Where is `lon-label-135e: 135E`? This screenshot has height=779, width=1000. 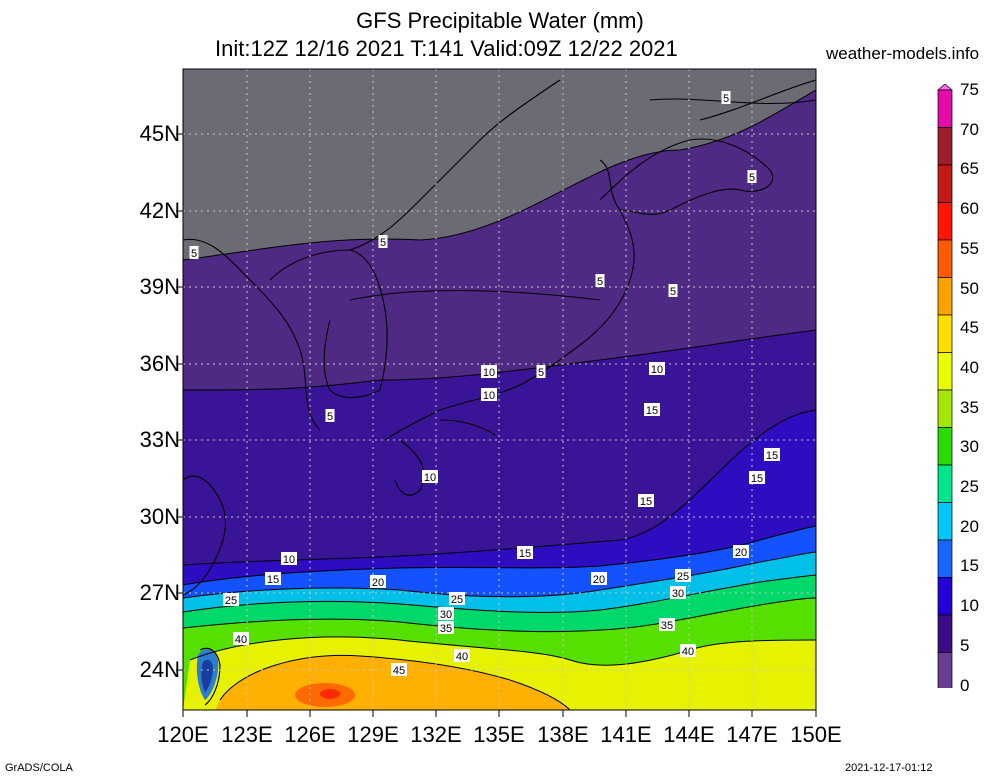 lon-label-135e: 135E is located at coordinates (499, 734).